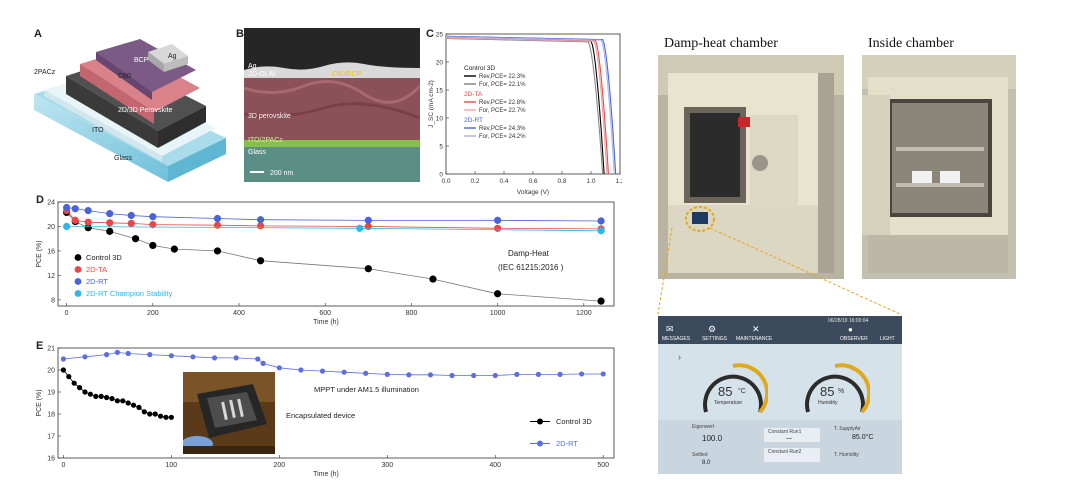  I want to click on legend-label: 2D-RT Champion Stability, so click(129, 293).